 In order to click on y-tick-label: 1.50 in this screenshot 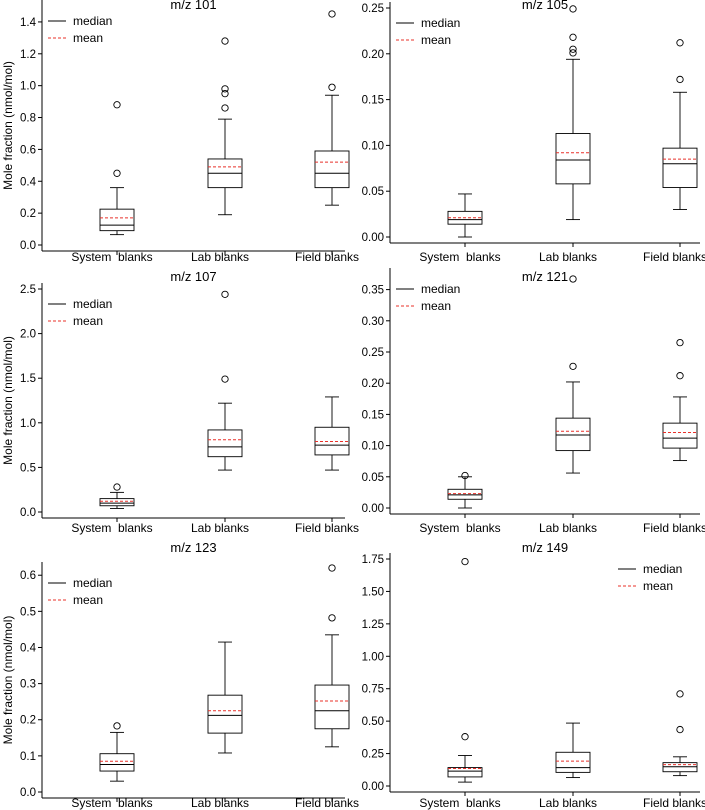, I will do `click(373, 592)`.